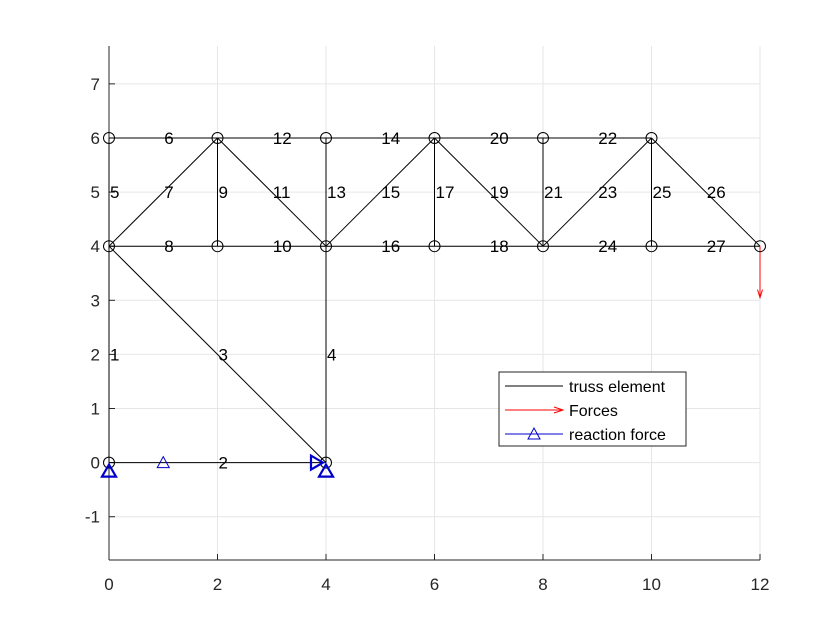 This screenshot has height=635, width=840. I want to click on element-label: 21, so click(553, 192).